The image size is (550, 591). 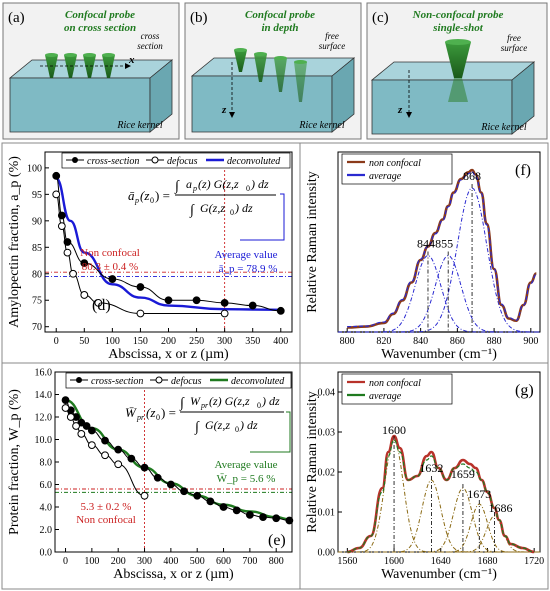 I want to click on y-tick-label: 75, so click(x=37, y=301).